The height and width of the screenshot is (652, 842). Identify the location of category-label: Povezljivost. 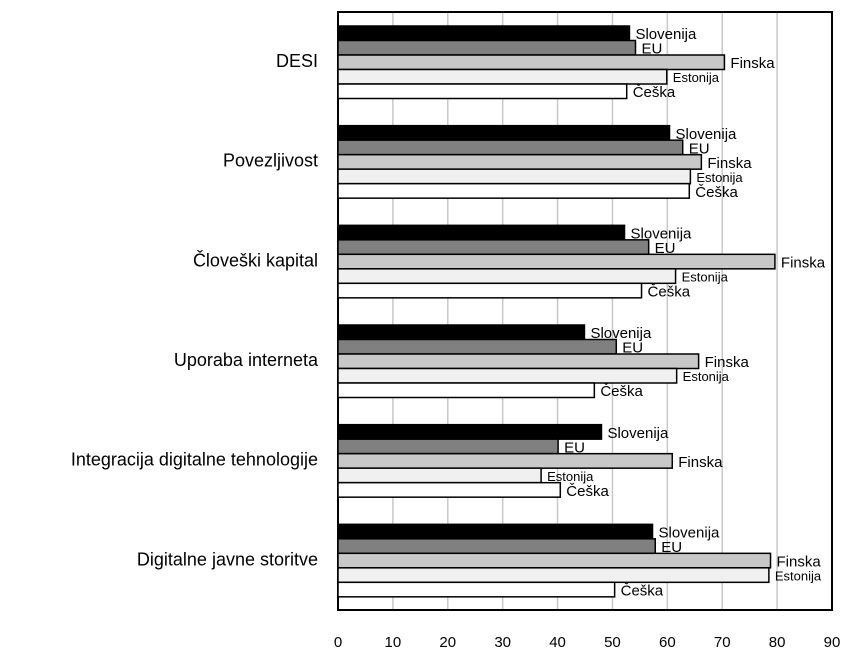
(270, 161).